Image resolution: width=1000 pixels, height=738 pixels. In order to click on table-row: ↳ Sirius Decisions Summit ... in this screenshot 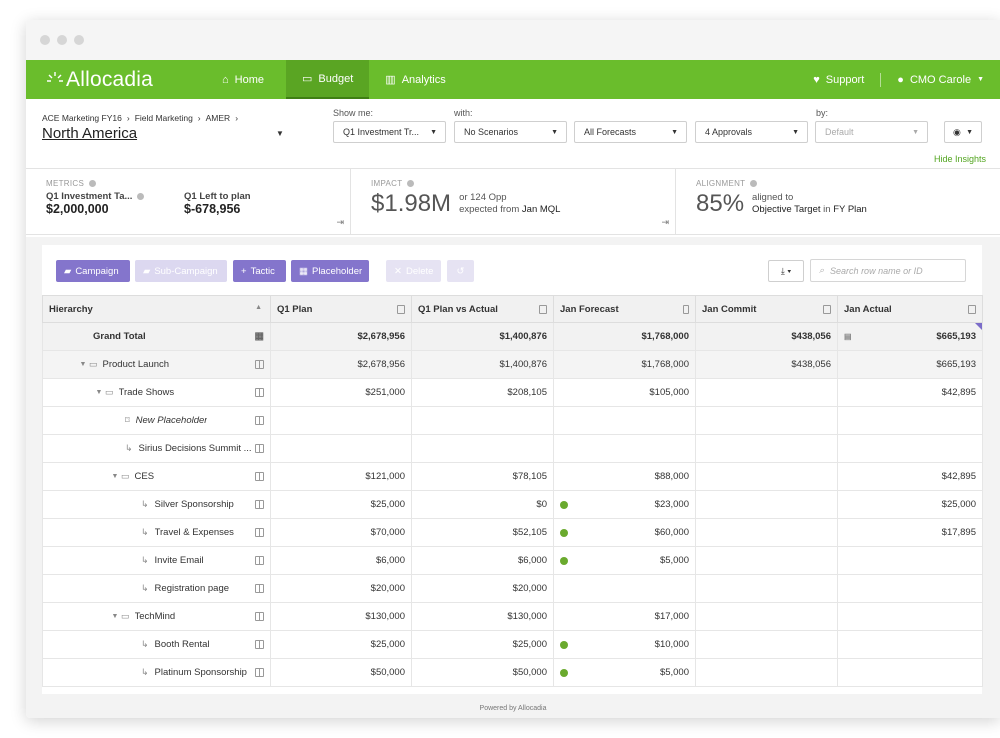, I will do `click(512, 448)`.